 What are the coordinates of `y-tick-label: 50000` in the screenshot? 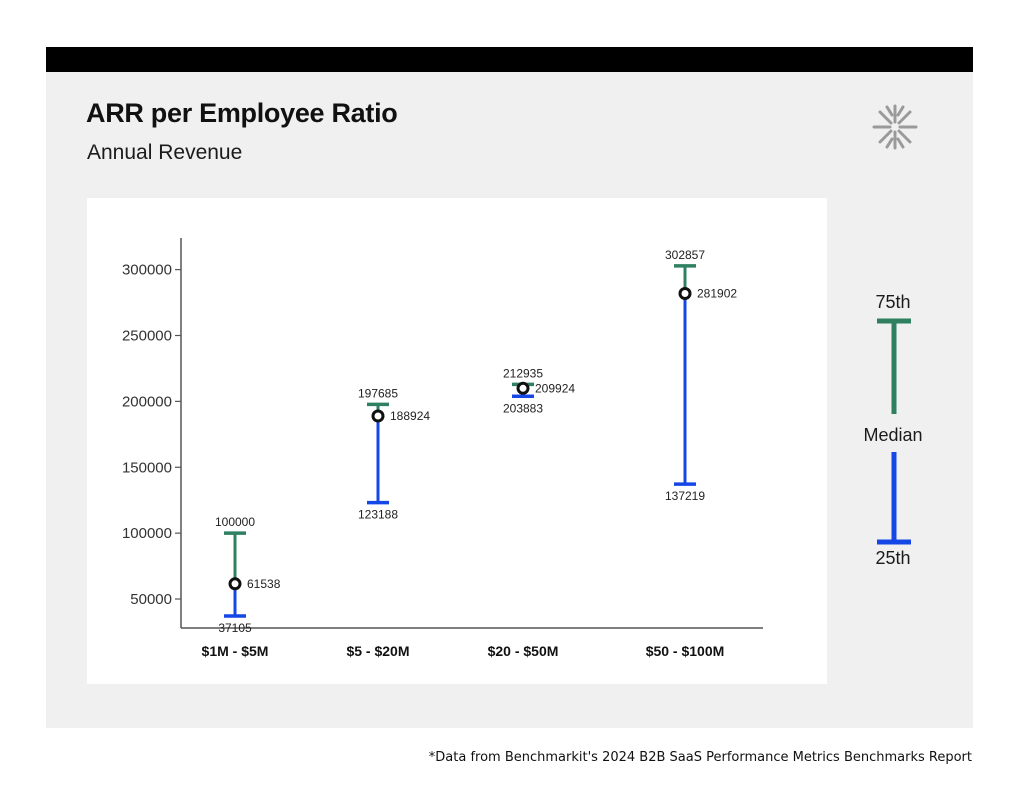 It's located at (151, 599).